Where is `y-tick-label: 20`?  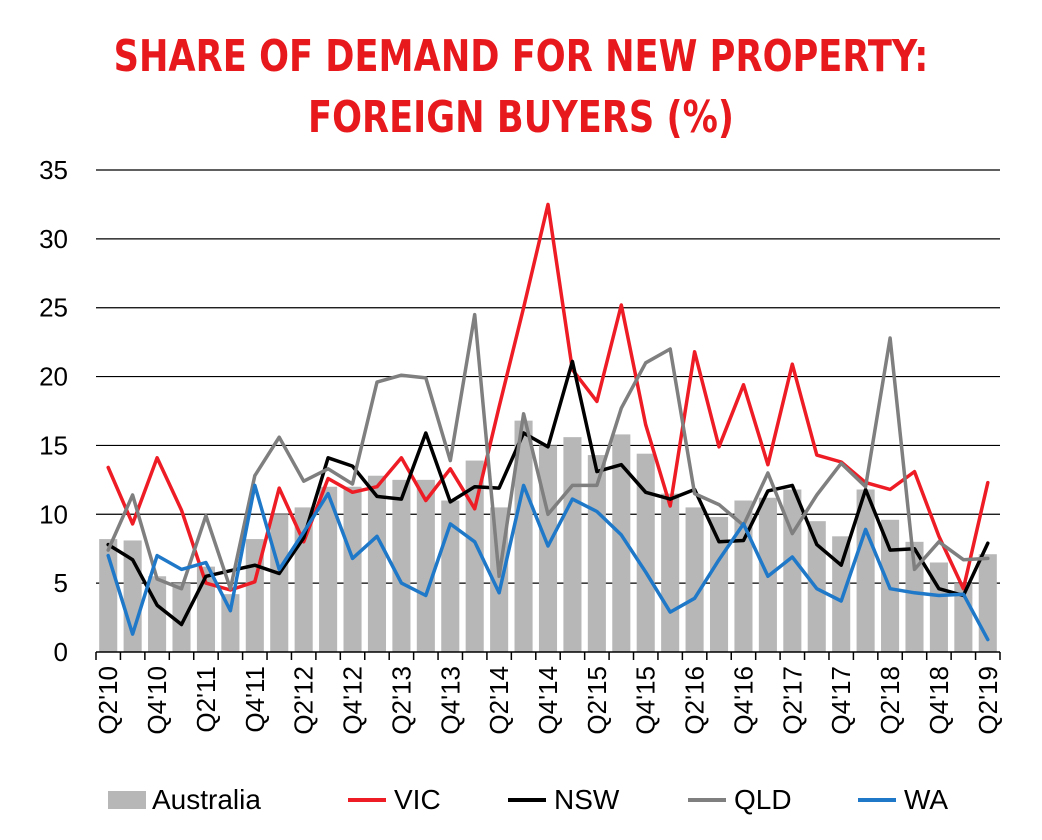
y-tick-label: 20 is located at coordinates (53, 377).